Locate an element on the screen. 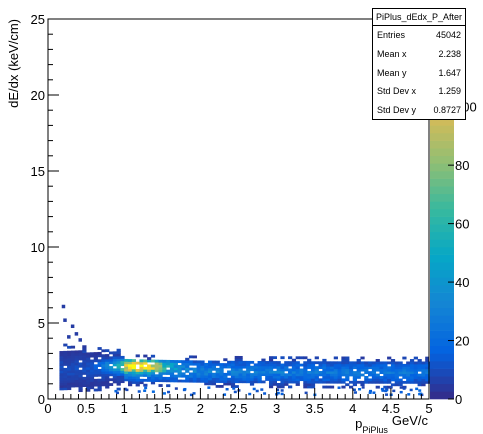  x-tick-label: 0.5 is located at coordinates (86, 408).